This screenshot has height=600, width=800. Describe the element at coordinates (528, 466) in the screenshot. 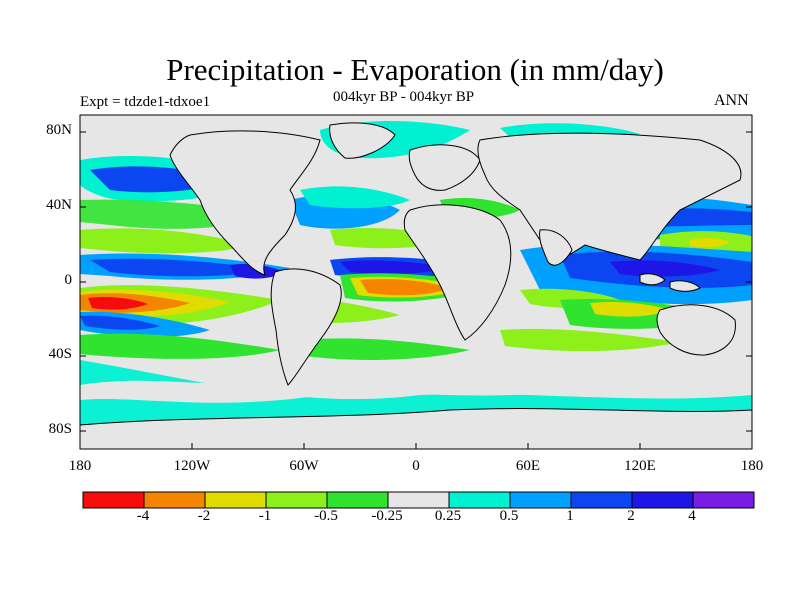

I see `x-tick-label: 60E` at that location.